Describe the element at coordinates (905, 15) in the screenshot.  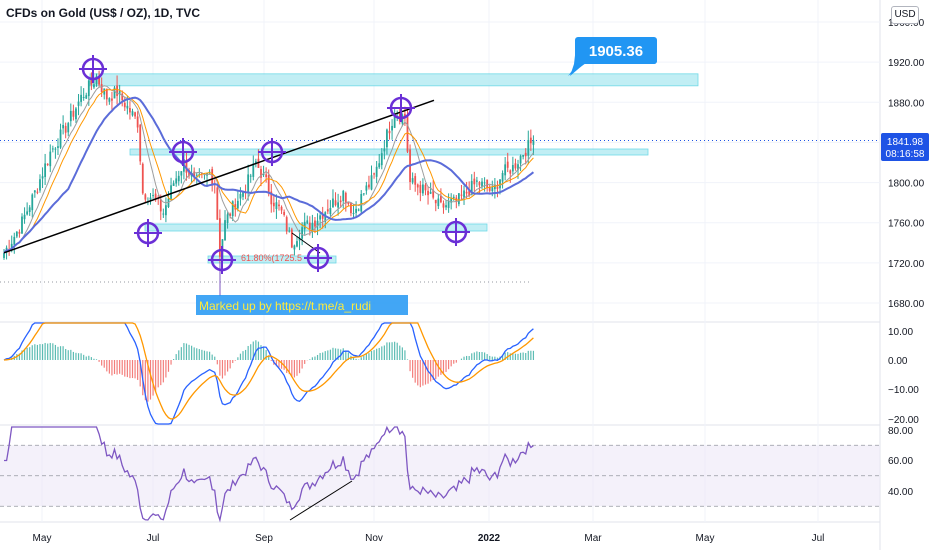
I see `currency-button: USD` at that location.